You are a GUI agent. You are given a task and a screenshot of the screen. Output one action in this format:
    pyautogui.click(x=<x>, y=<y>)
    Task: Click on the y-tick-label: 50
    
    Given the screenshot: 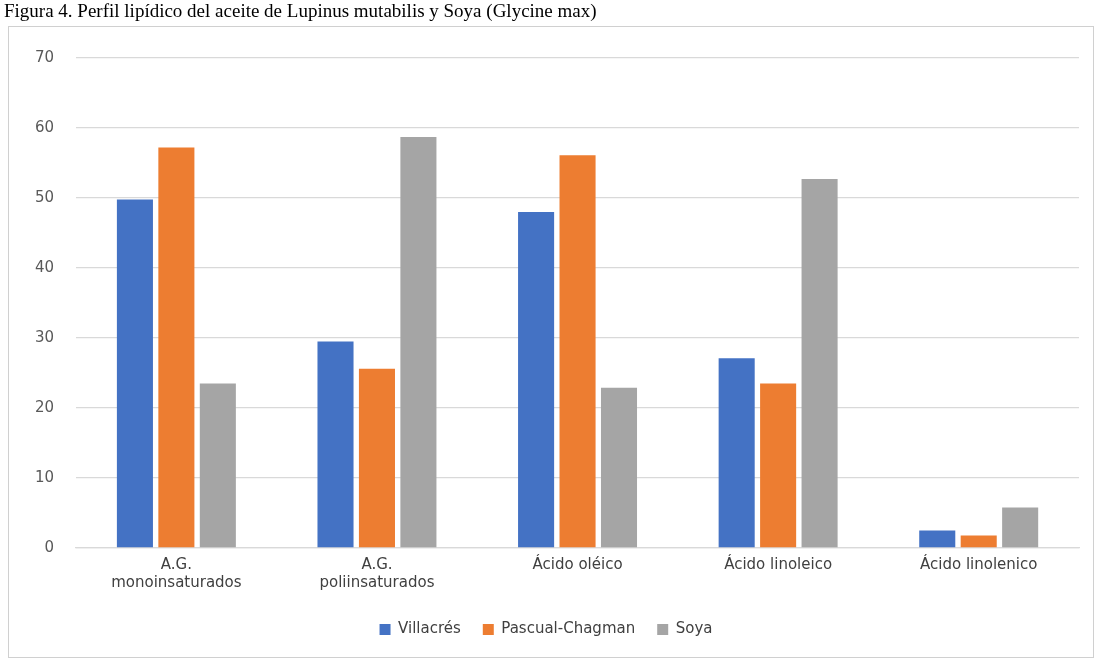 What is the action you would take?
    pyautogui.click(x=44, y=196)
    